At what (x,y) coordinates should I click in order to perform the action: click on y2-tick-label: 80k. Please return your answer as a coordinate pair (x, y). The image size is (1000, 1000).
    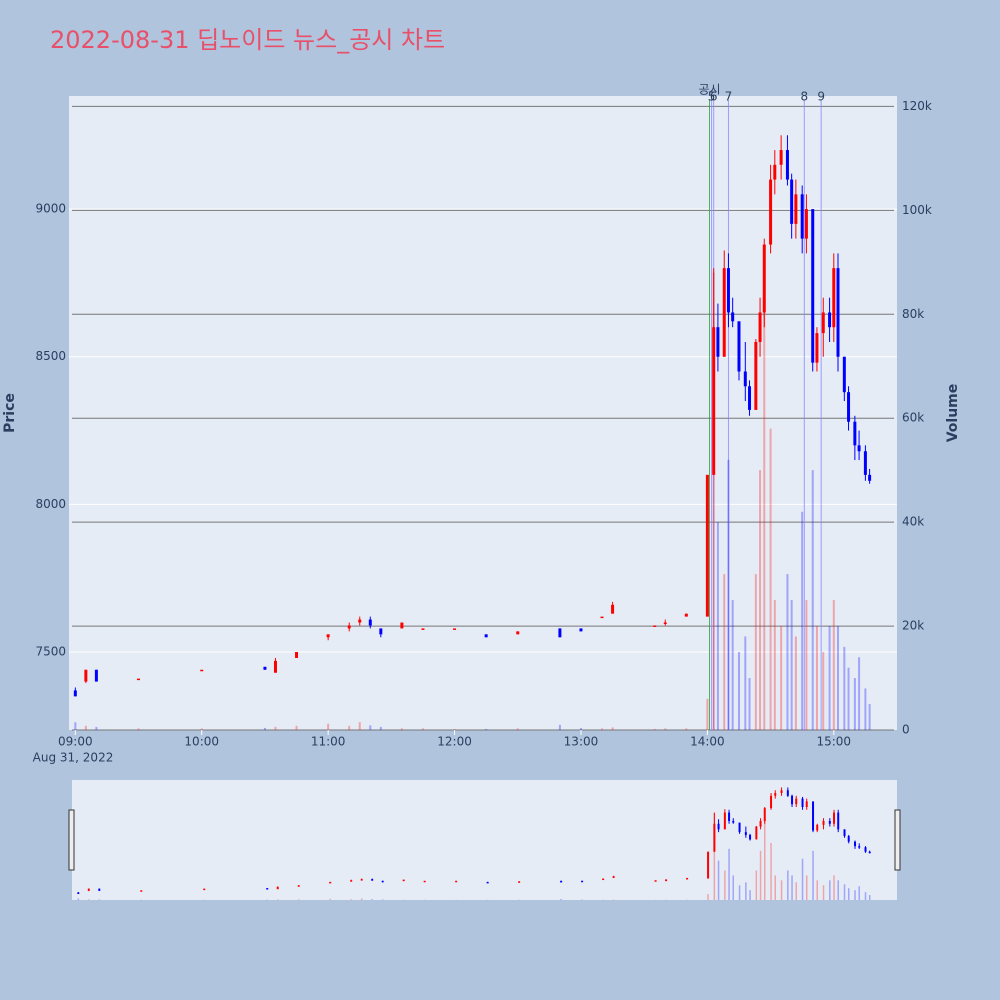
    Looking at the image, I should click on (913, 314).